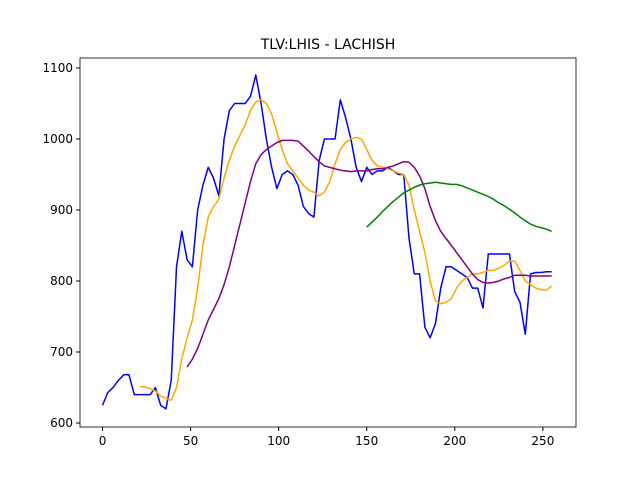 Image resolution: width=640 pixels, height=484 pixels. What do you see at coordinates (61, 352) in the screenshot?
I see `y-tick-label: 700` at bounding box center [61, 352].